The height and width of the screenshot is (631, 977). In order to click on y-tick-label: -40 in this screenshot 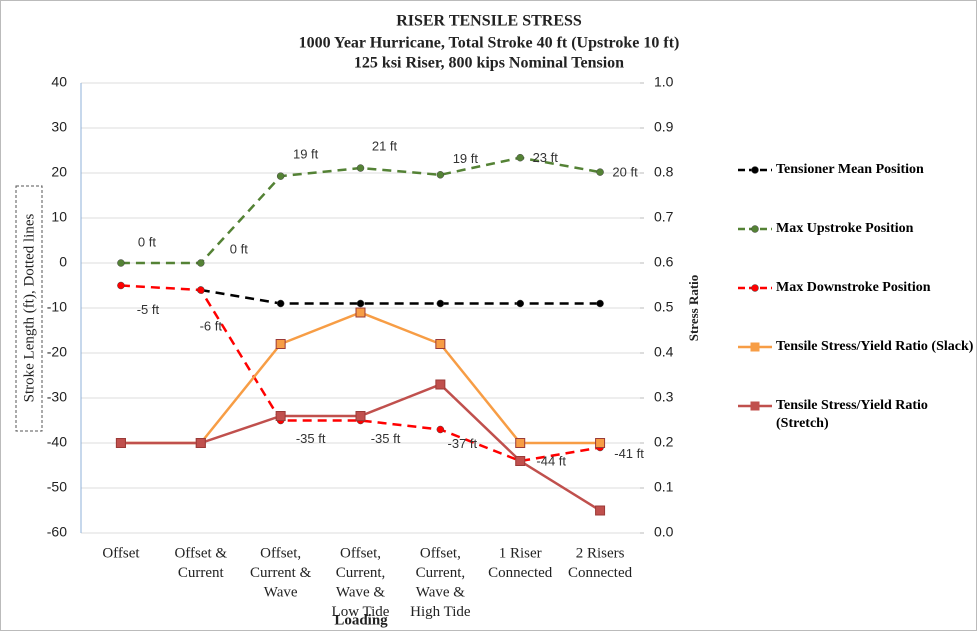, I will do `click(57, 442)`.